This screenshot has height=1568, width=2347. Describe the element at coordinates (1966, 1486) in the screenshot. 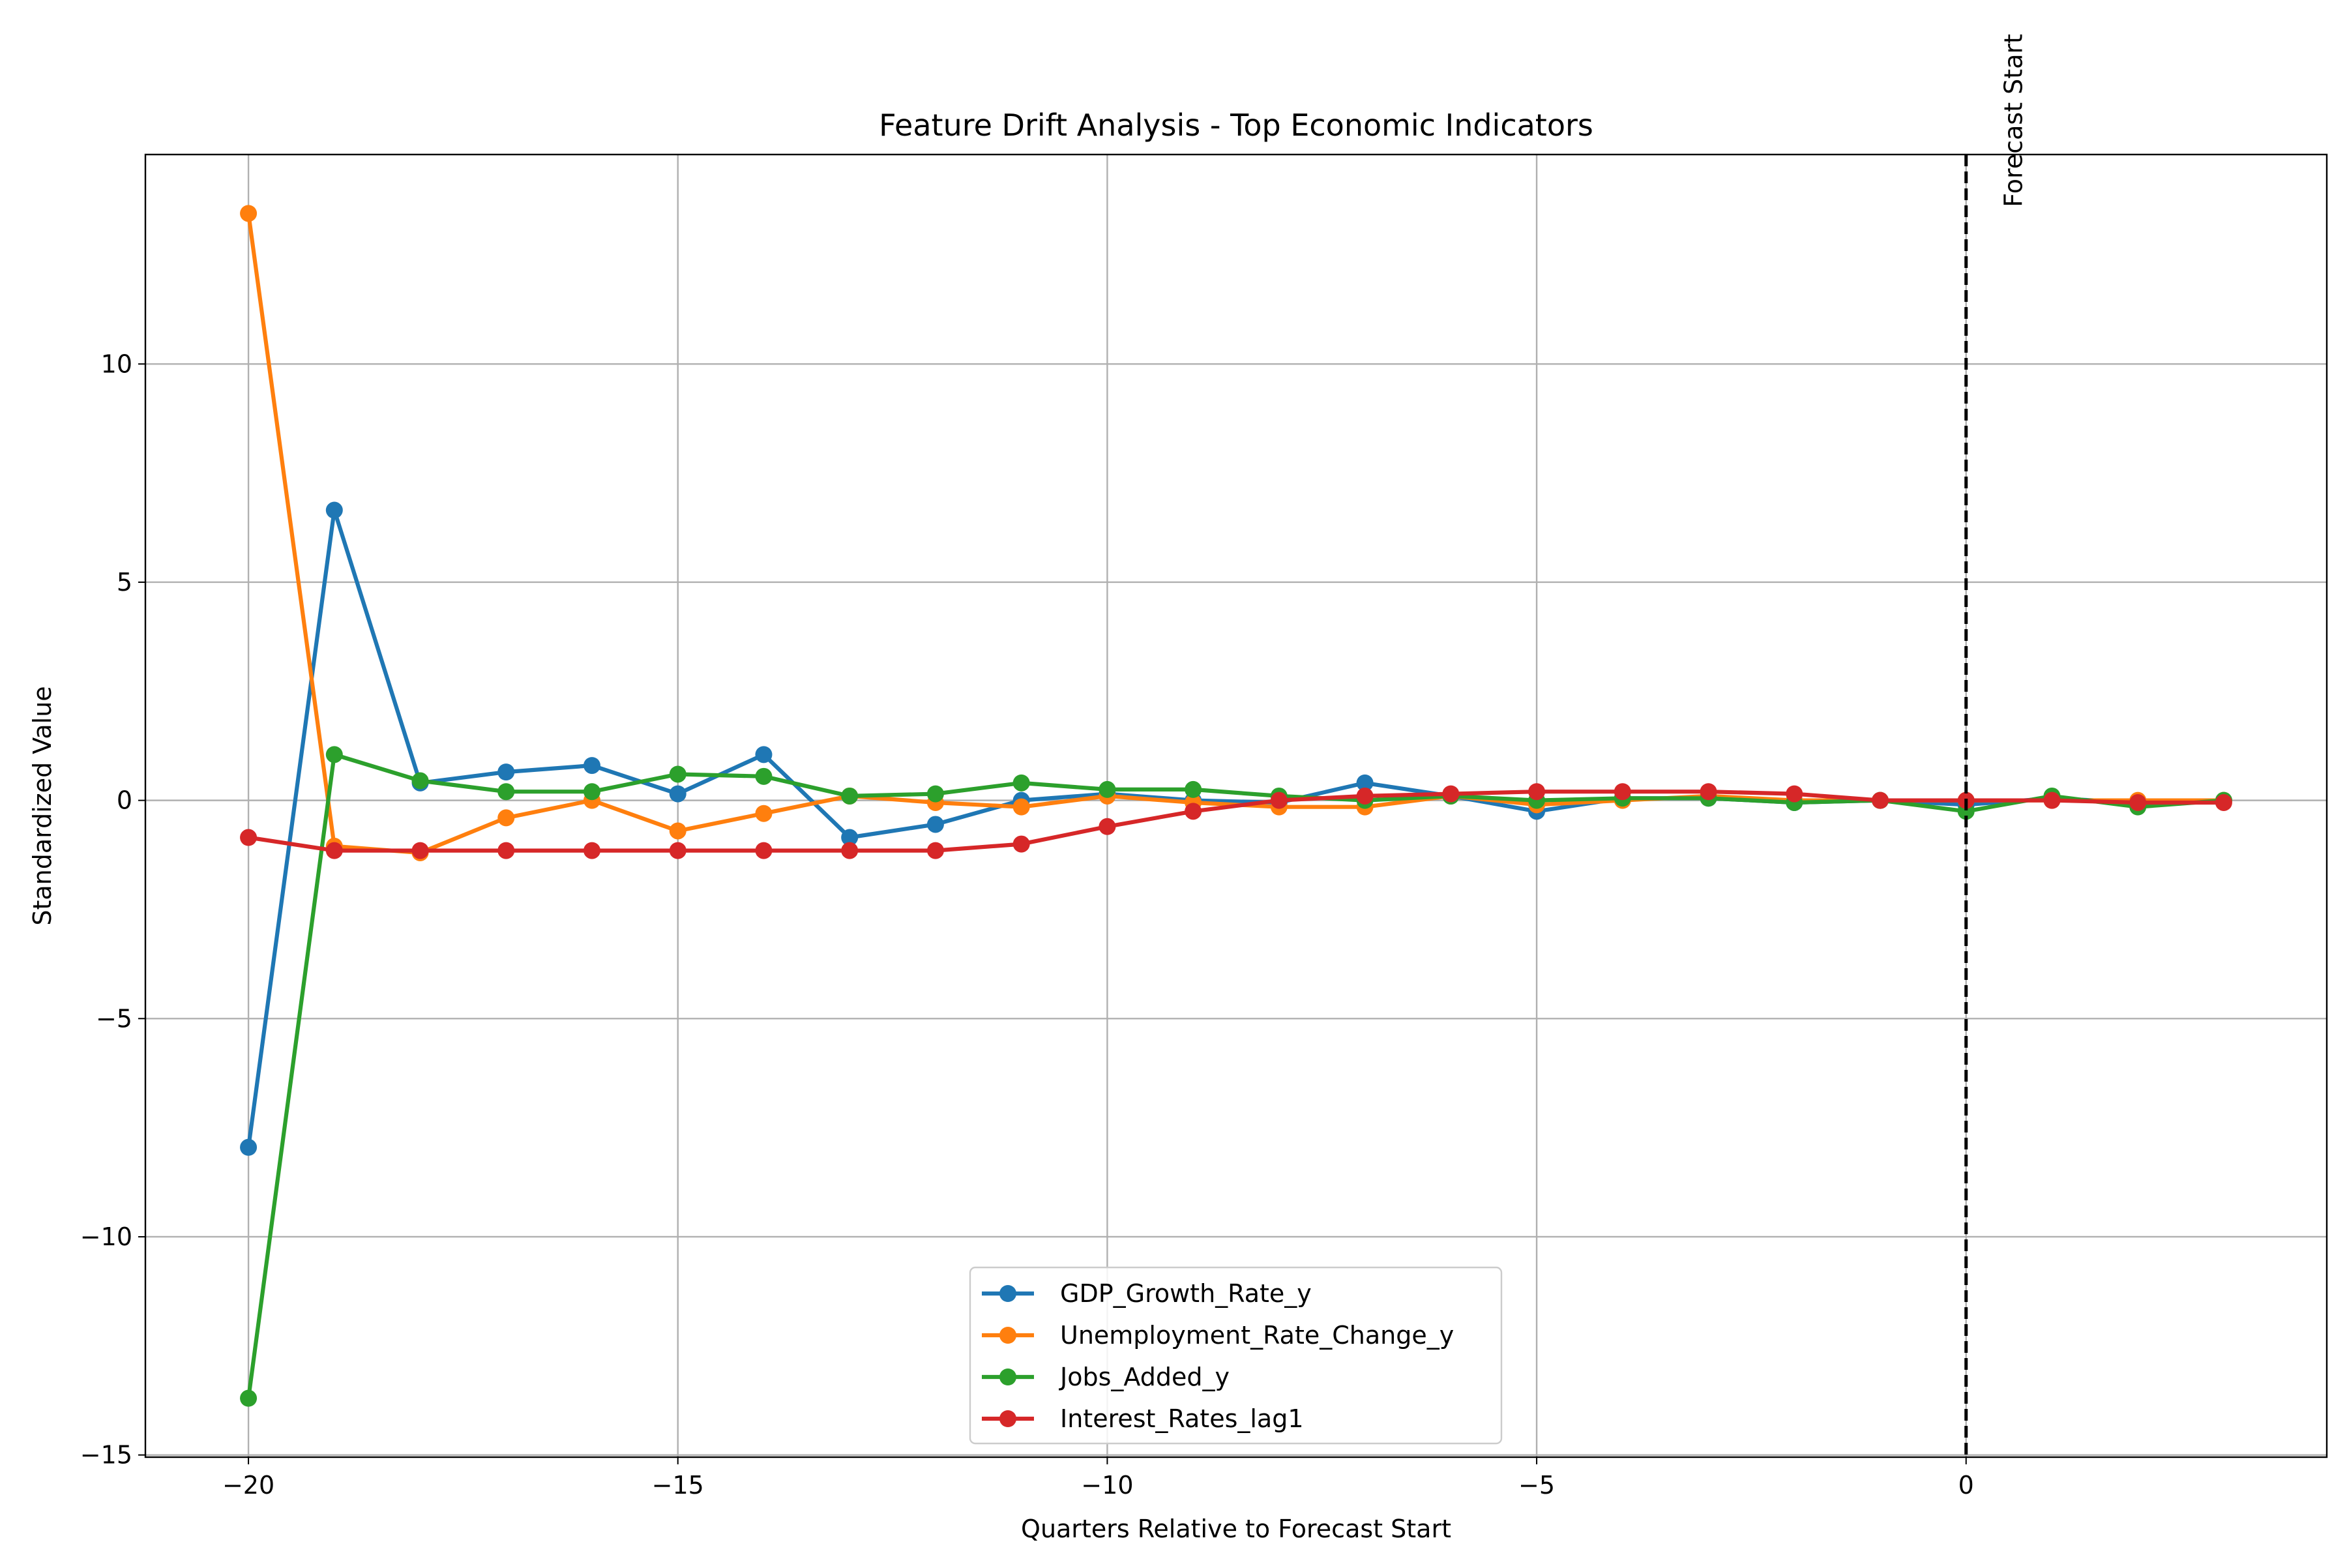

I see `x-tick-label: 0` at that location.